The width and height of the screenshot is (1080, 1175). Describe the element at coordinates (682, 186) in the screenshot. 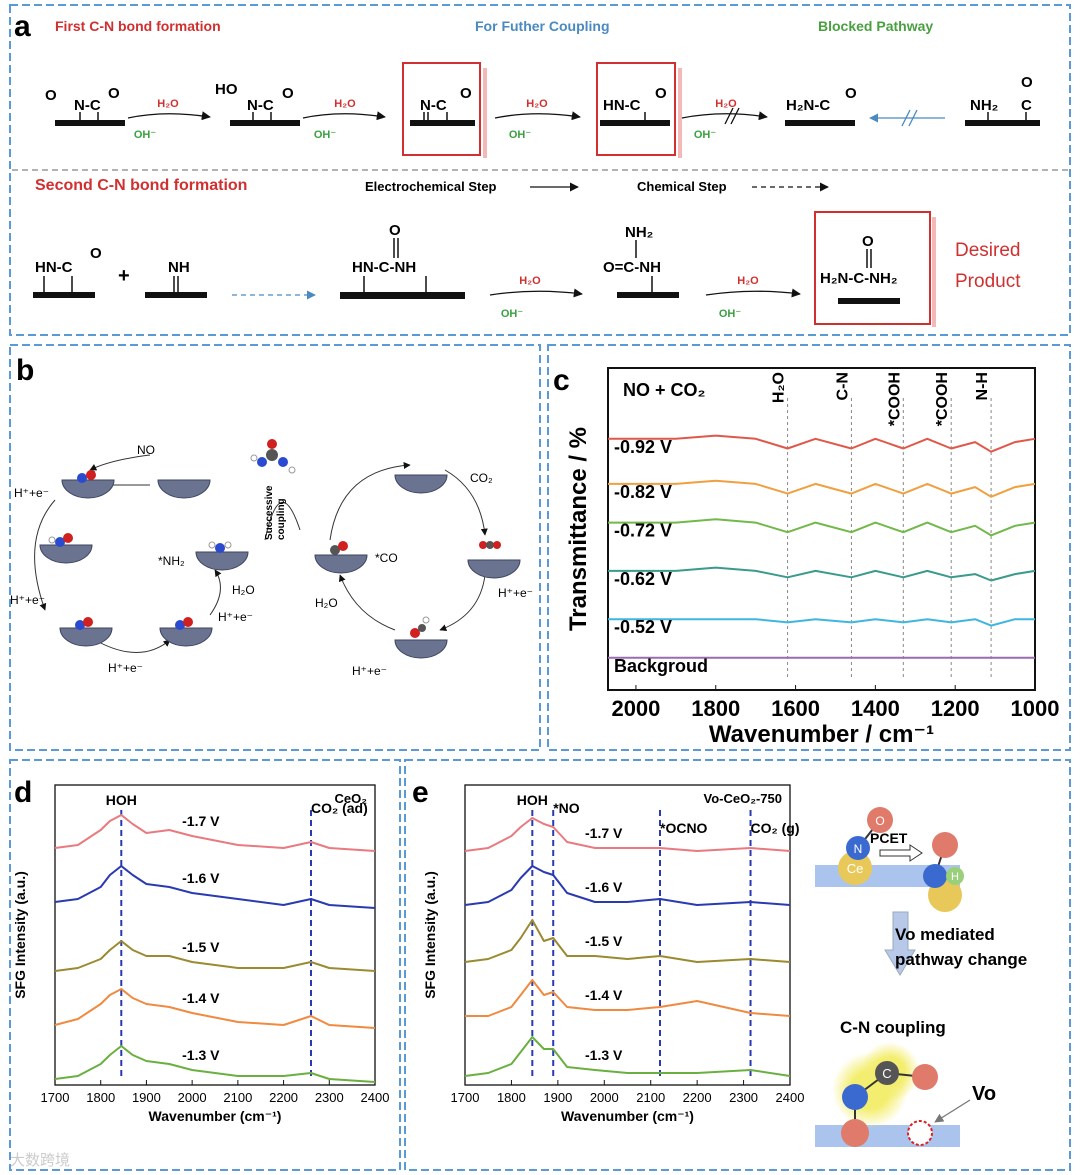

I see `legend-label: Chemical Step` at that location.